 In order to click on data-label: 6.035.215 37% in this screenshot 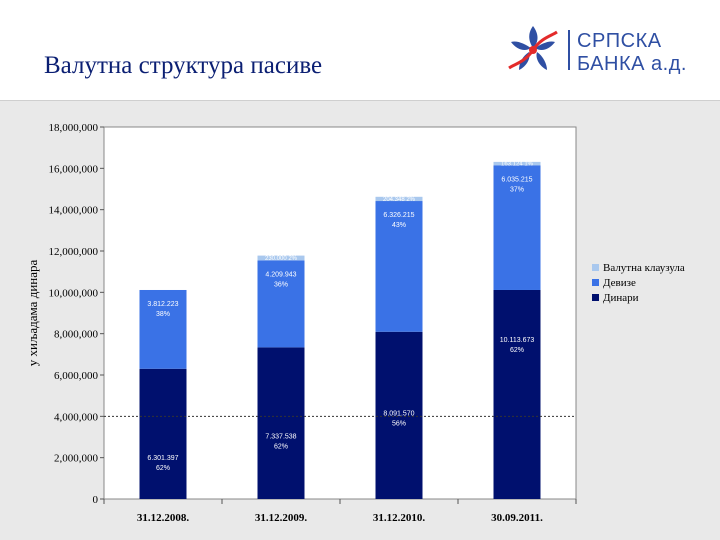, I will do `click(516, 184)`.